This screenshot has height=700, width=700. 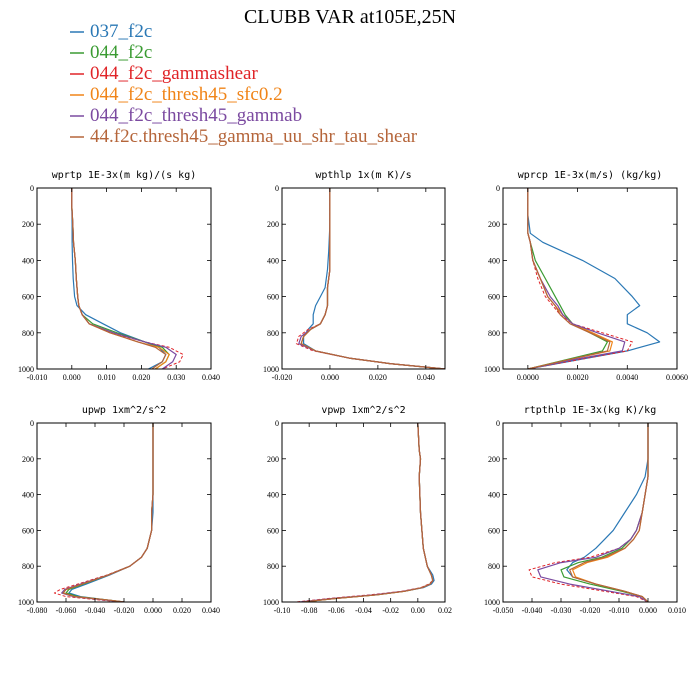 What do you see at coordinates (196, 115) in the screenshot?
I see `legend-label: 044_f2c_thresh45_gammab` at bounding box center [196, 115].